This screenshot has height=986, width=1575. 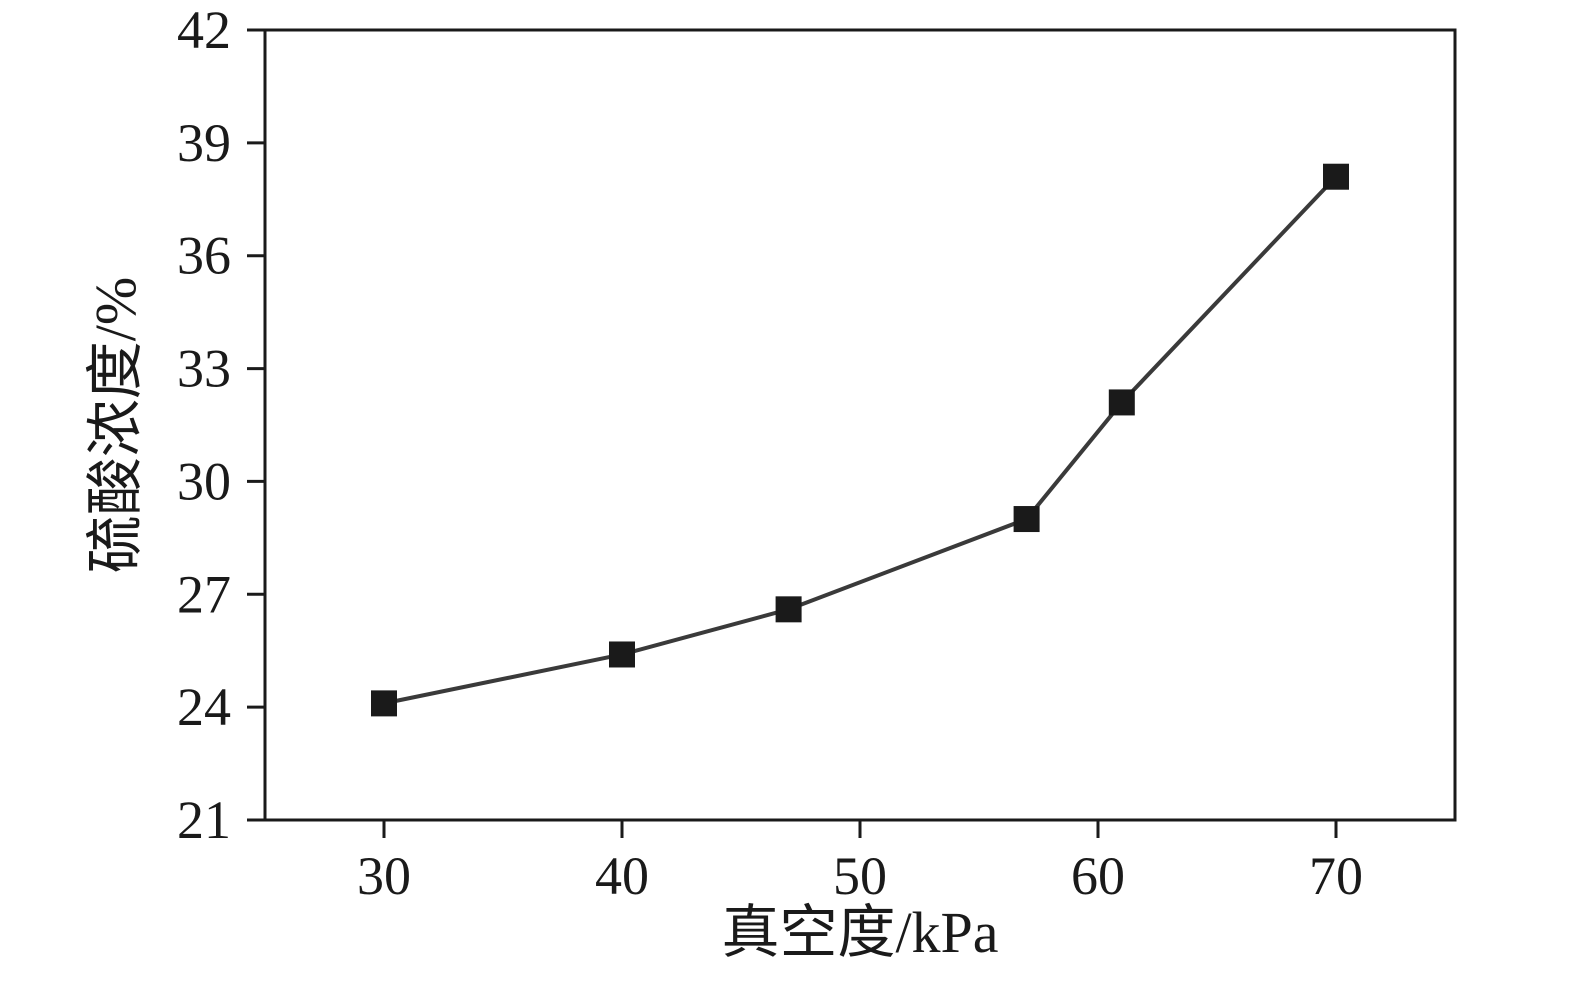 I want to click on y-tick-label: 30, so click(x=204, y=481).